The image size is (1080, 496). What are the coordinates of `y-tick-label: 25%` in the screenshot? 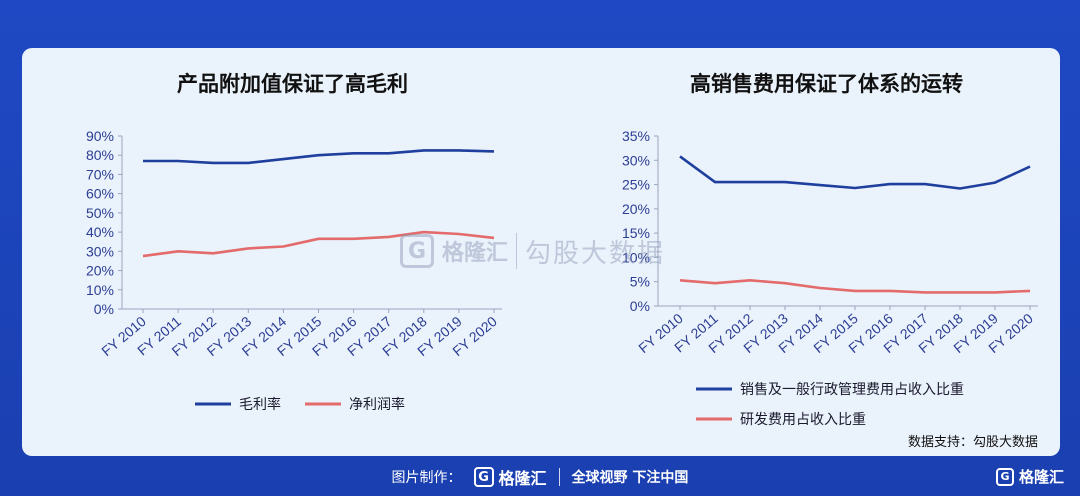 It's located at (636, 185).